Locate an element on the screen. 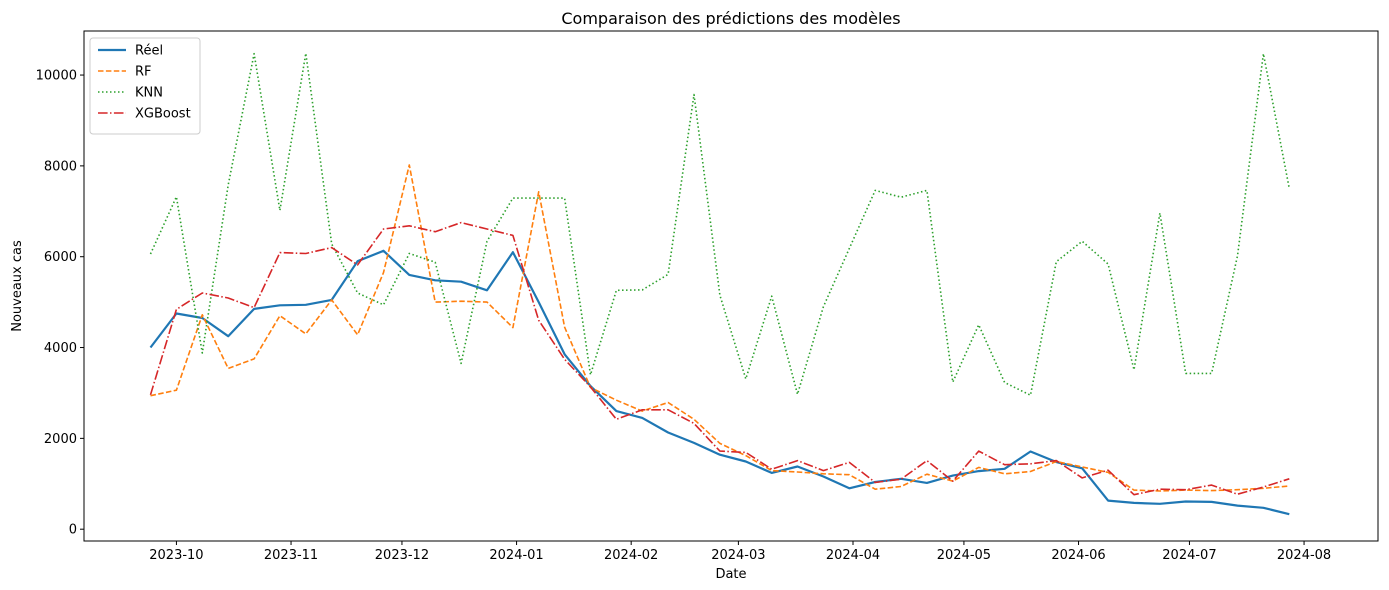 The height and width of the screenshot is (590, 1389). legend: Réel RF KNN XGBoost is located at coordinates (145, 86).